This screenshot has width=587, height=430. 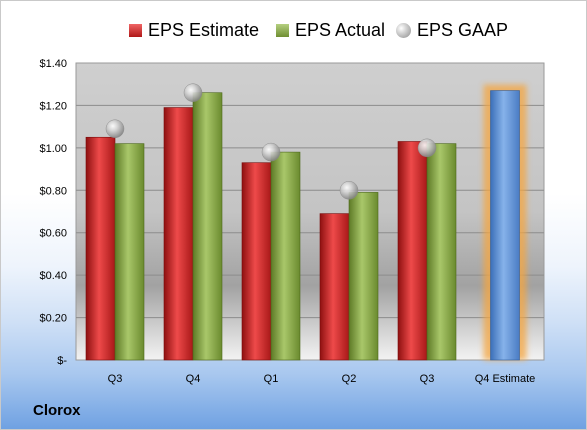 I want to click on x-tick-label: Q2, so click(x=349, y=379).